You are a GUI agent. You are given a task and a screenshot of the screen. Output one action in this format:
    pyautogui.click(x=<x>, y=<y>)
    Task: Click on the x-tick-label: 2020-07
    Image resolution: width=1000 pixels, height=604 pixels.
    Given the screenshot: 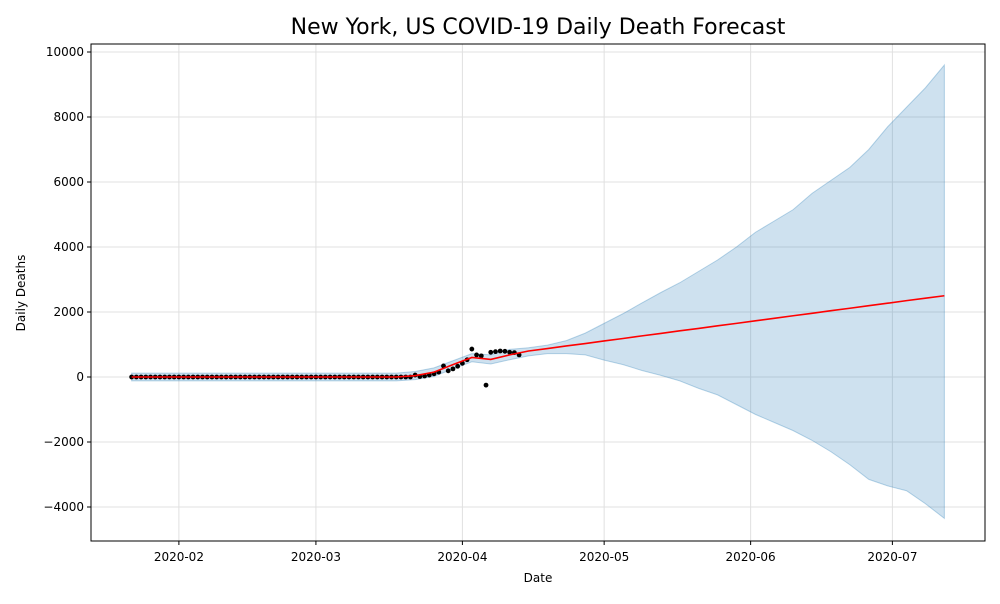 What is the action you would take?
    pyautogui.click(x=892, y=557)
    